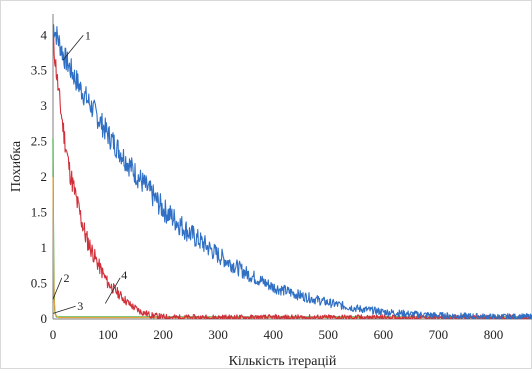  I want to click on callout-label-2: 2, so click(66, 278).